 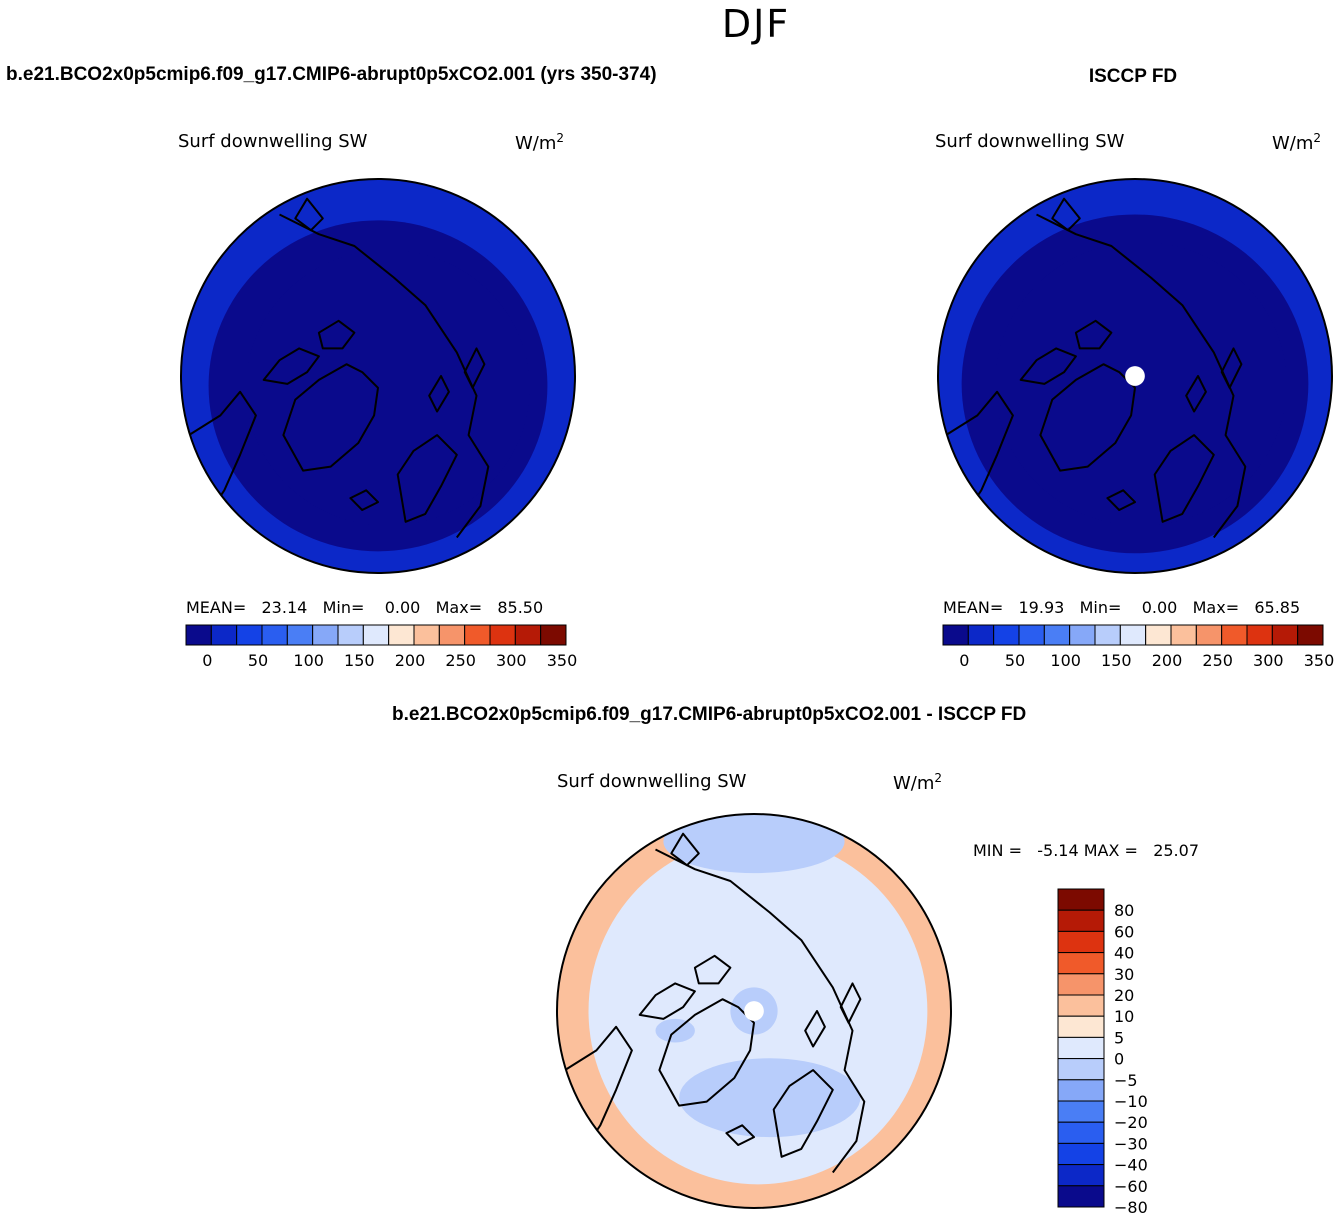 What do you see at coordinates (1124, 953) in the screenshot?
I see `diff-colorbar-tick-label: 40` at bounding box center [1124, 953].